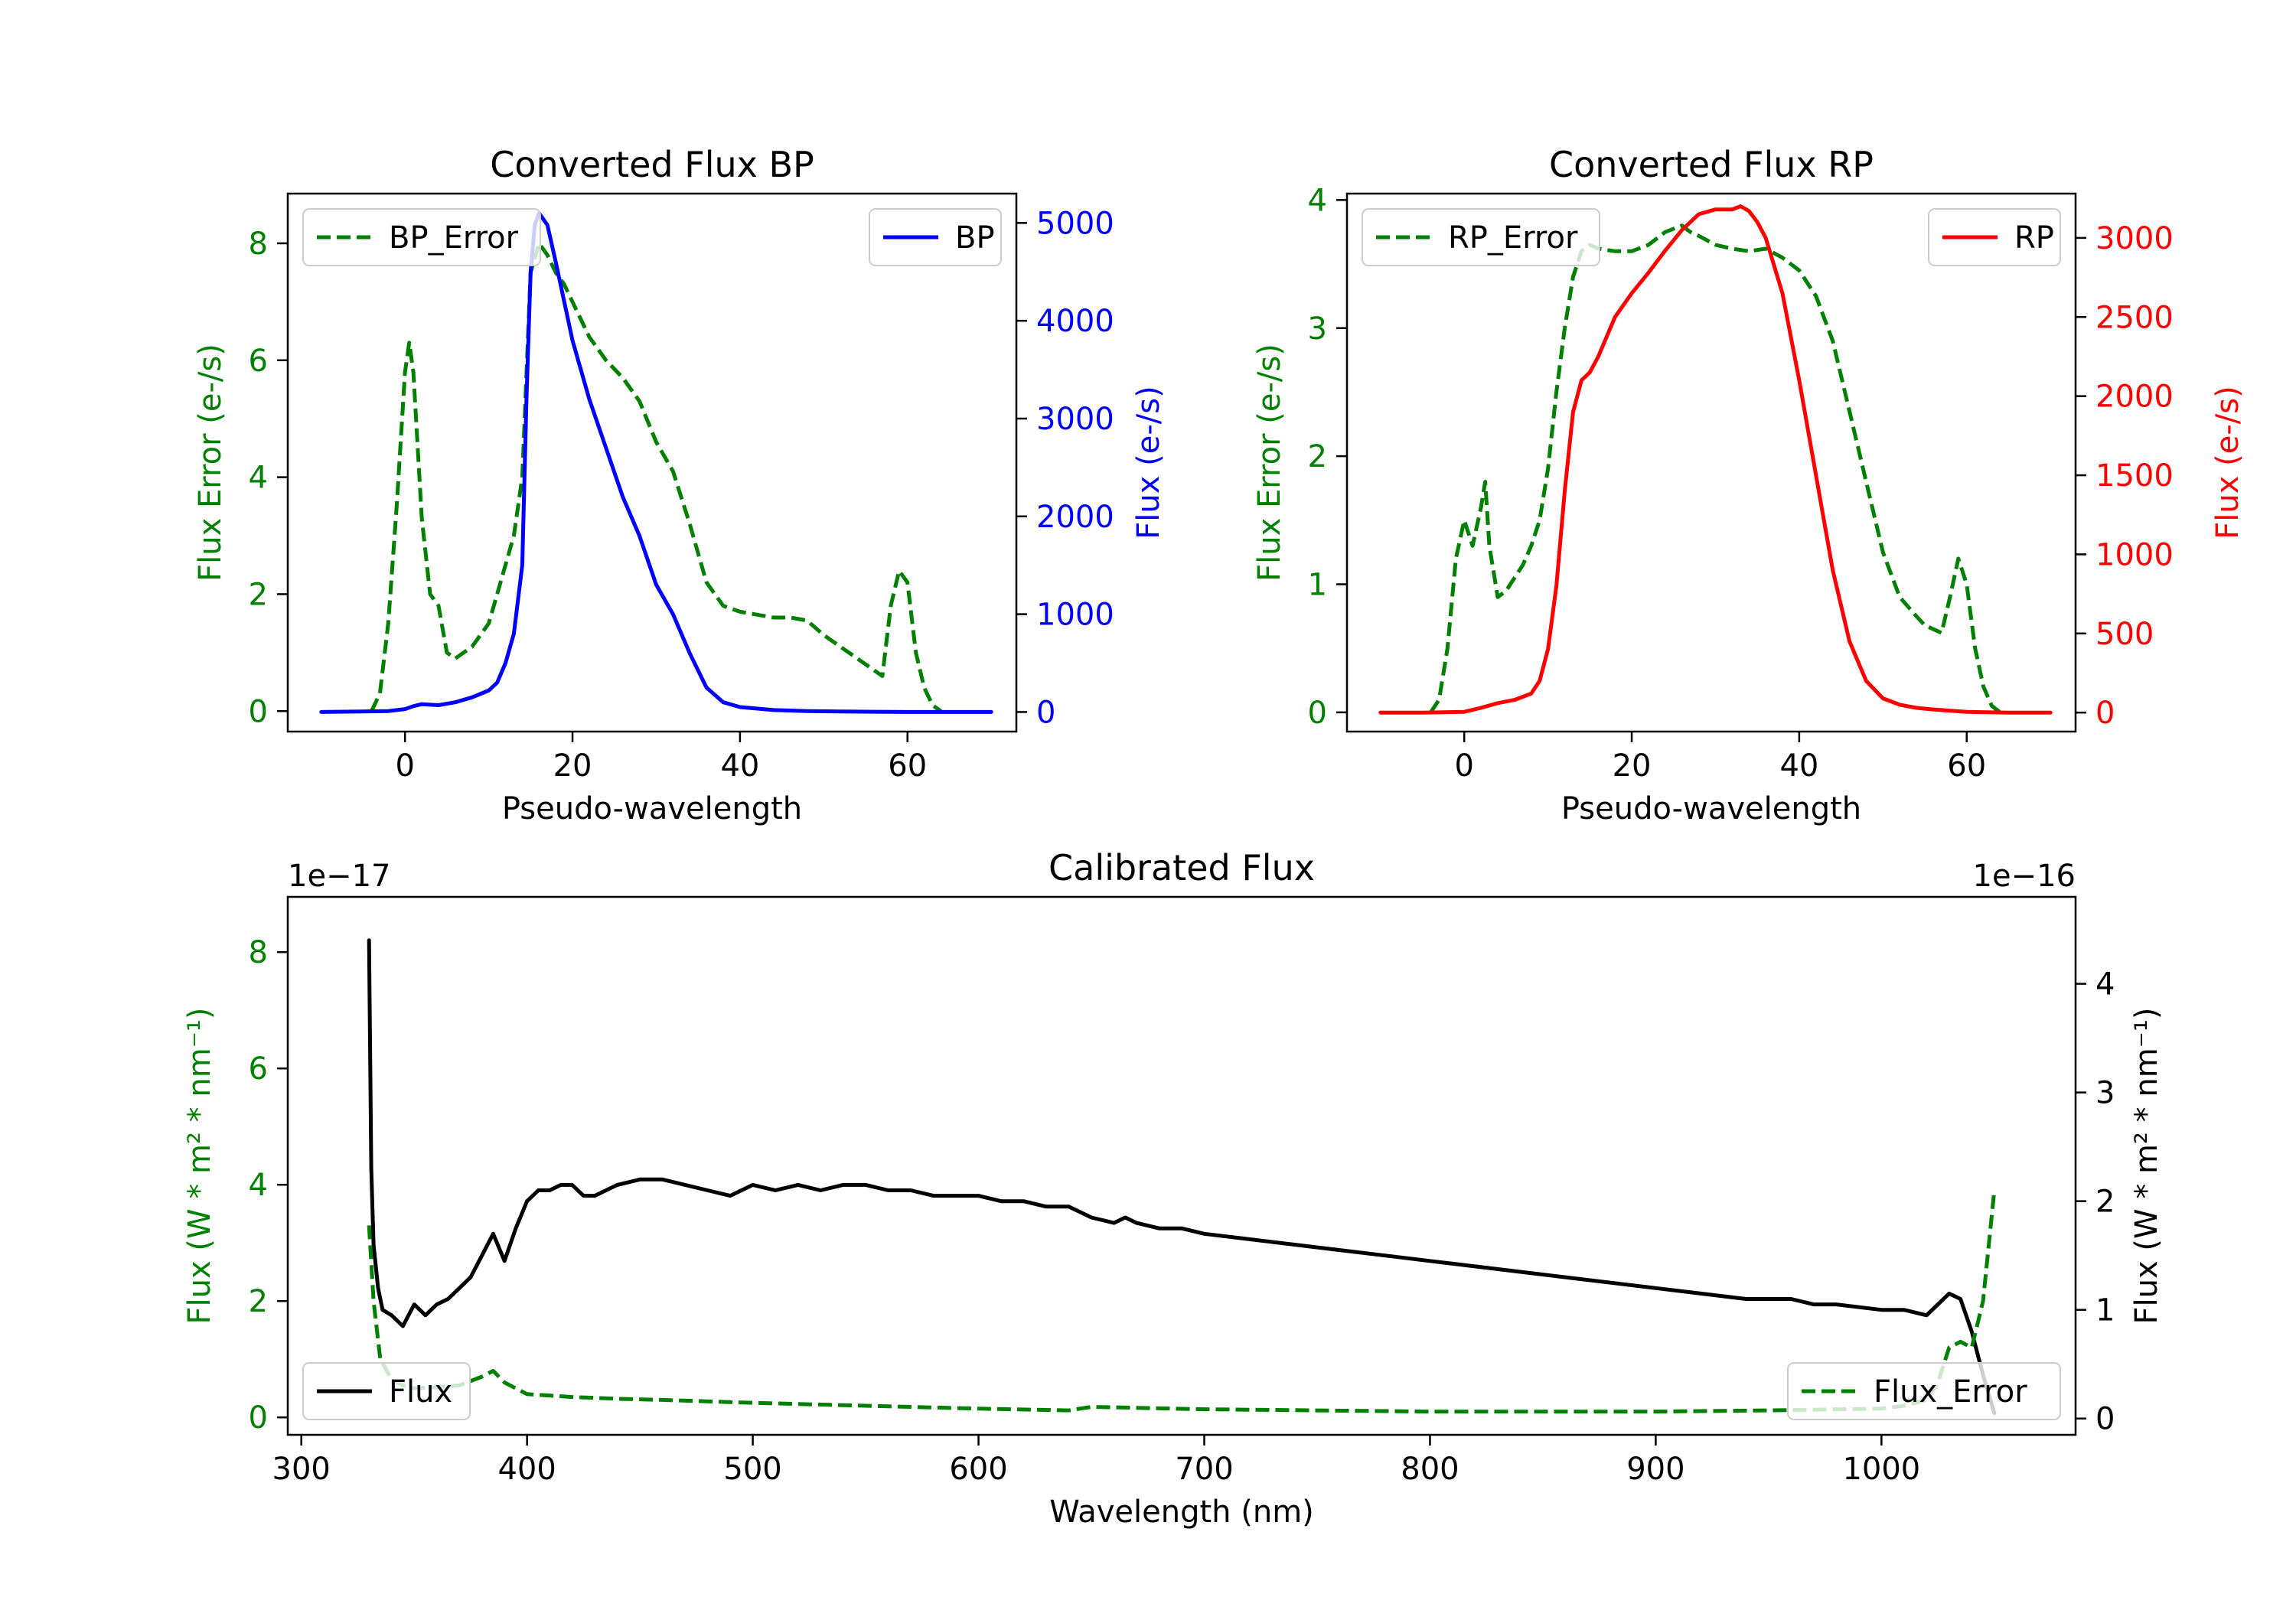 Image resolution: width=2296 pixels, height=1607 pixels. Describe the element at coordinates (1317, 329) in the screenshot. I see `rp-ytick-left-label: 3` at that location.